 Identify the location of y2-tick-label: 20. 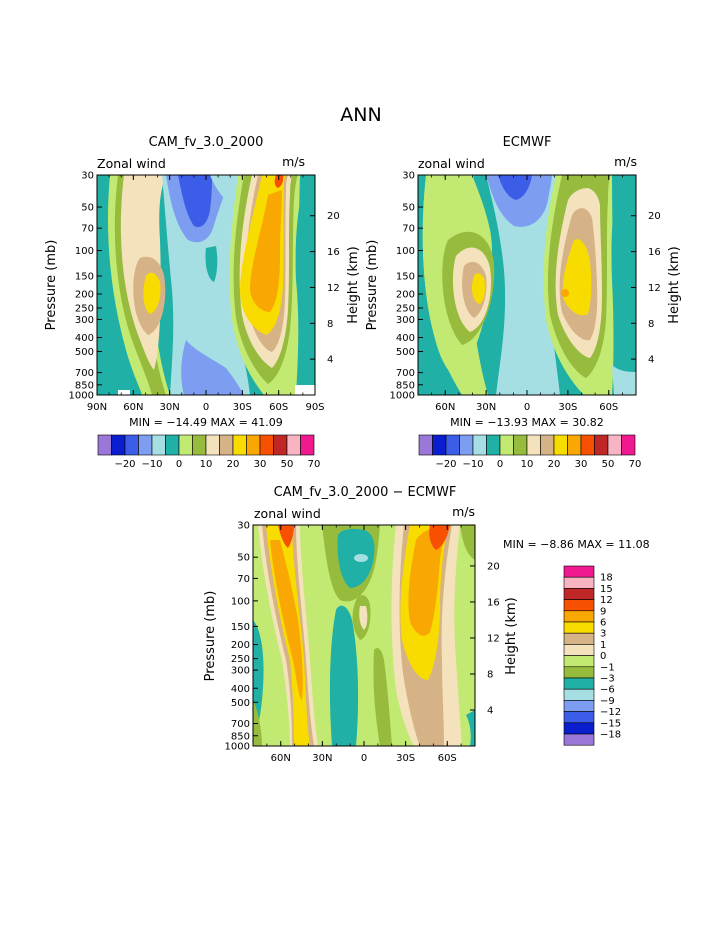
(493, 566).